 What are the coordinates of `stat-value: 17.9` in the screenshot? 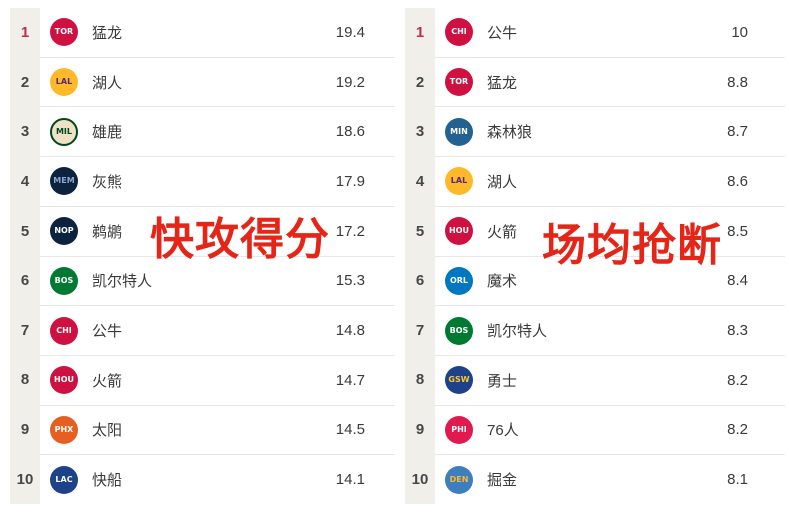 It's located at (350, 181).